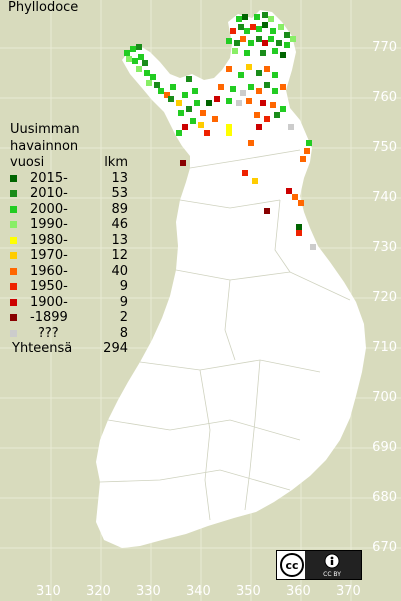 Image resolution: width=401 pixels, height=601 pixels. What do you see at coordinates (69, 178) in the screenshot?
I see `legend-row: 2015- 13` at bounding box center [69, 178].